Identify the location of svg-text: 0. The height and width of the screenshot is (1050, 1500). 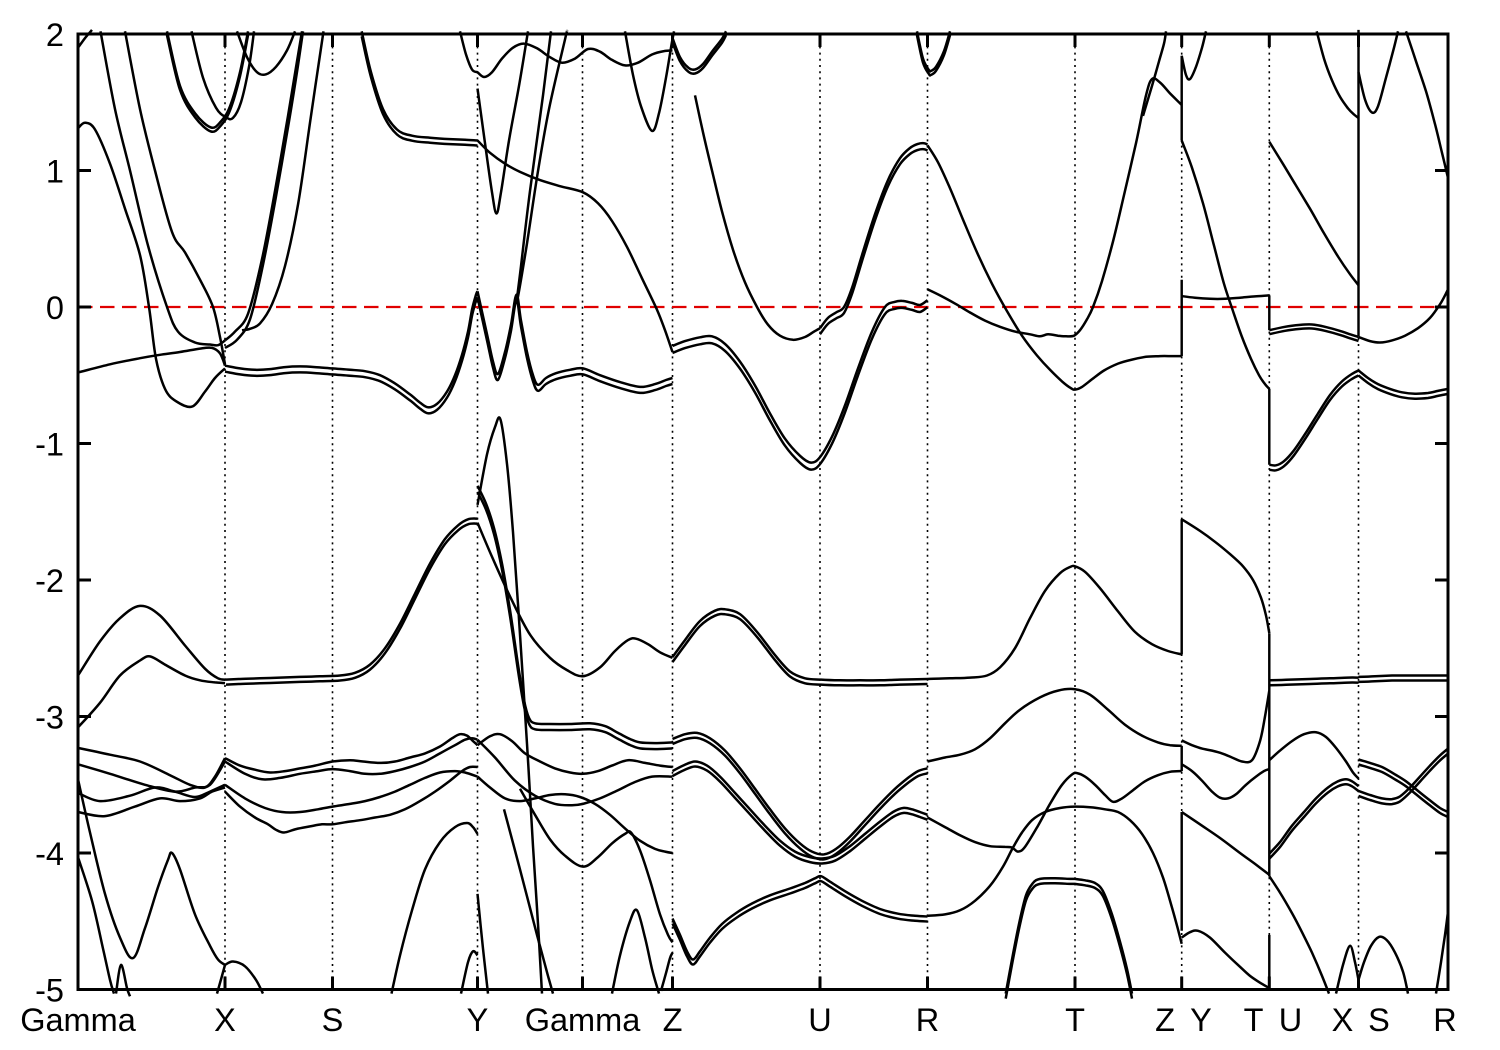
(55, 308).